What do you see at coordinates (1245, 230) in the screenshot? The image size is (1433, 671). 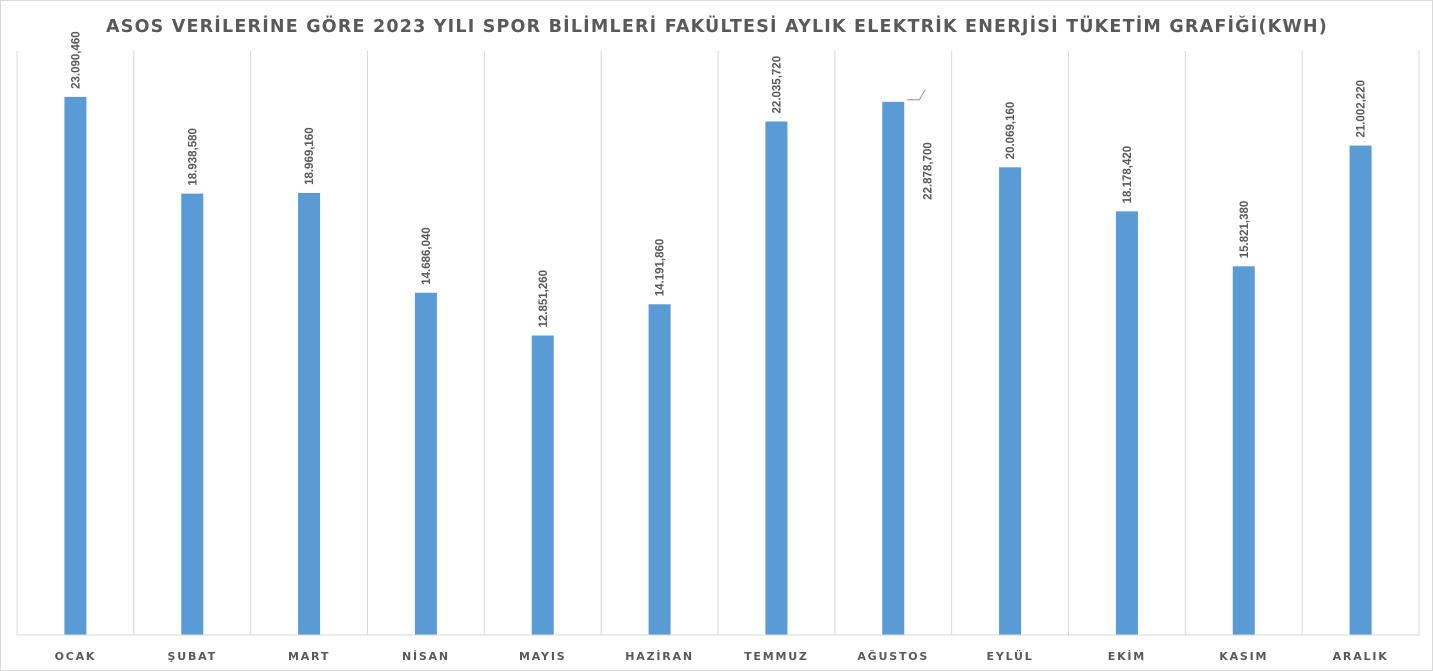 I see `data-label-11: 15.821,380` at bounding box center [1245, 230].